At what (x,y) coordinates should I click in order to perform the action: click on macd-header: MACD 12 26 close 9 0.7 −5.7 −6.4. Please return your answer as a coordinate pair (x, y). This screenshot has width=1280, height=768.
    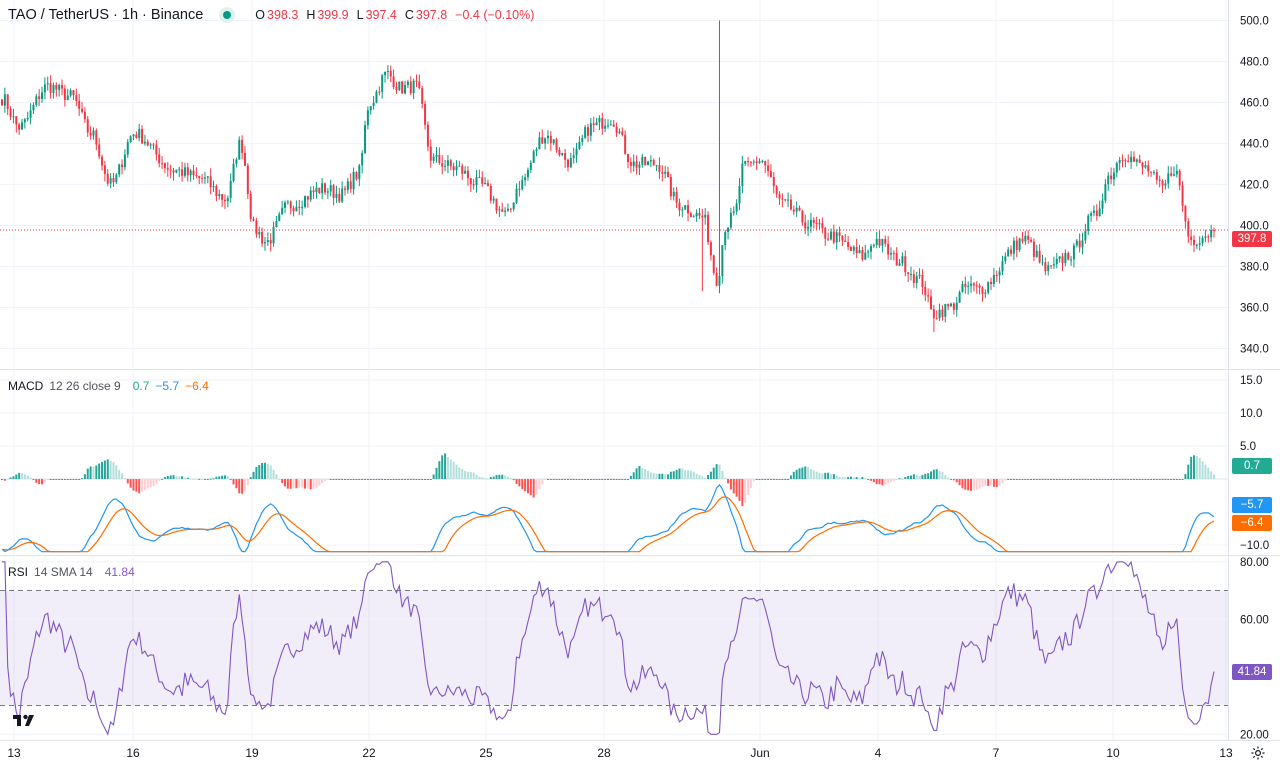
    Looking at the image, I should click on (108, 386).